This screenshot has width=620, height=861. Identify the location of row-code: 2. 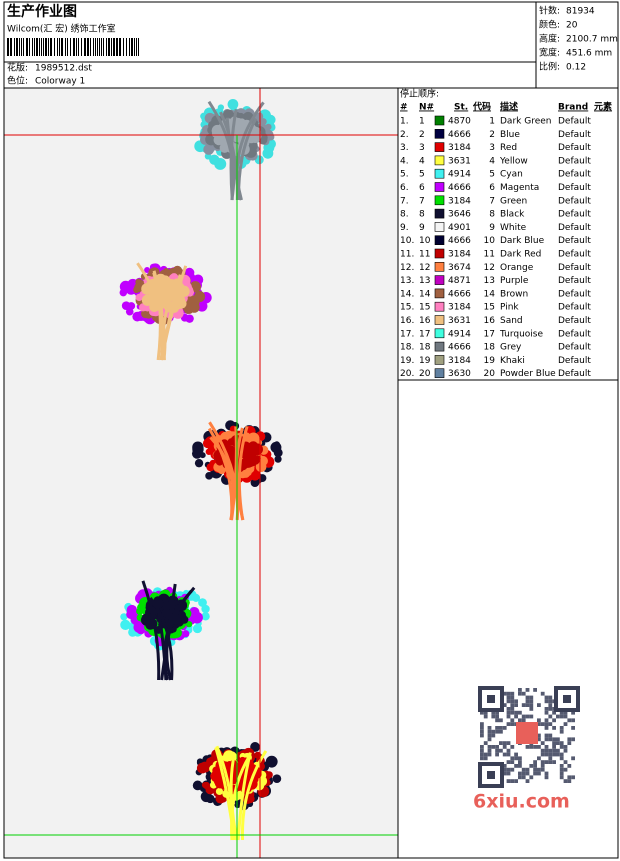
(492, 135).